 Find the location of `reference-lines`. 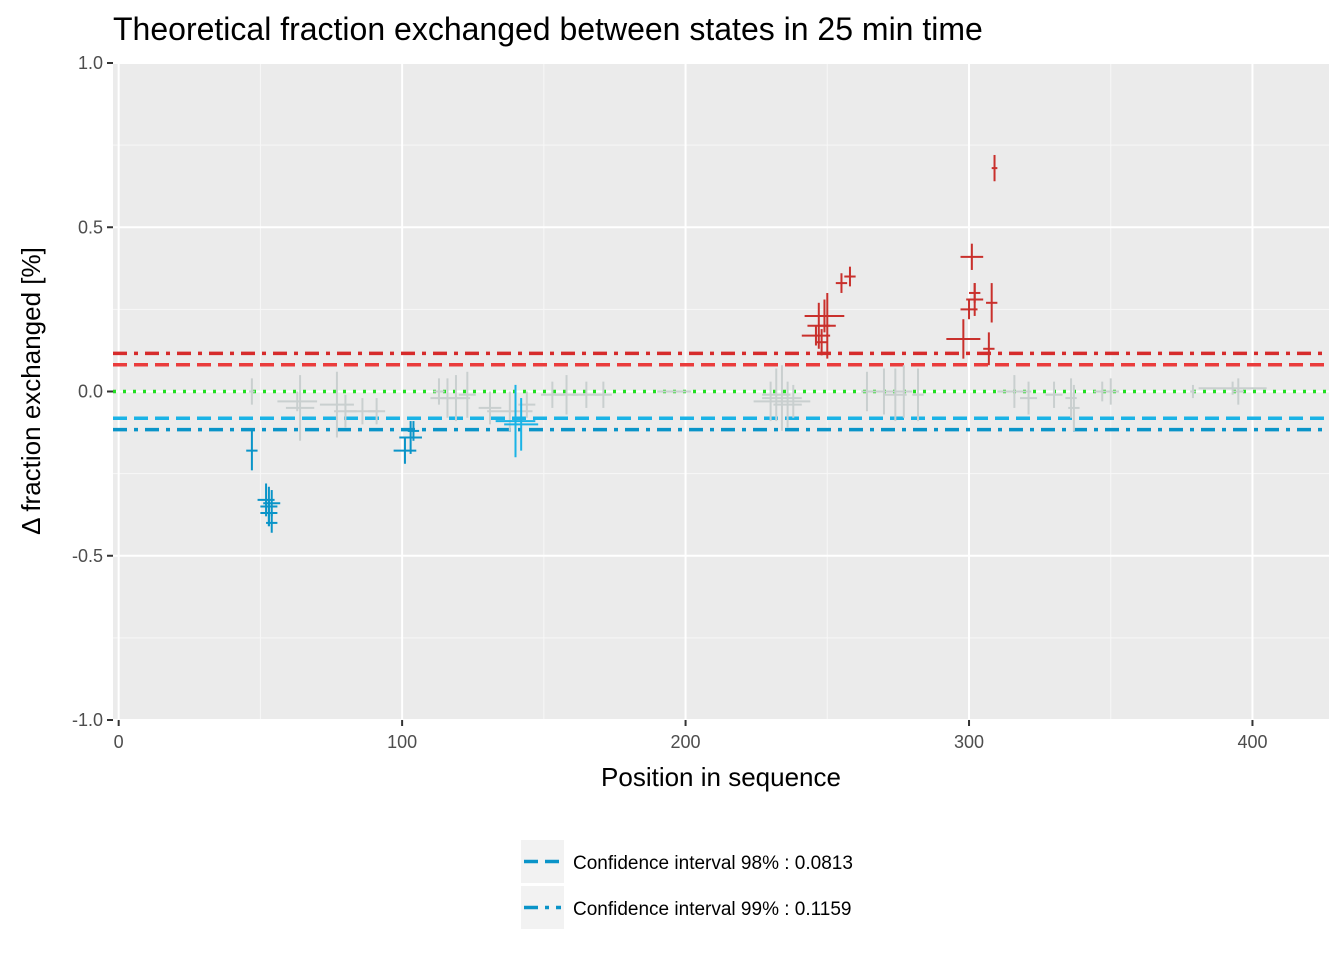

reference-lines is located at coordinates (721, 391).